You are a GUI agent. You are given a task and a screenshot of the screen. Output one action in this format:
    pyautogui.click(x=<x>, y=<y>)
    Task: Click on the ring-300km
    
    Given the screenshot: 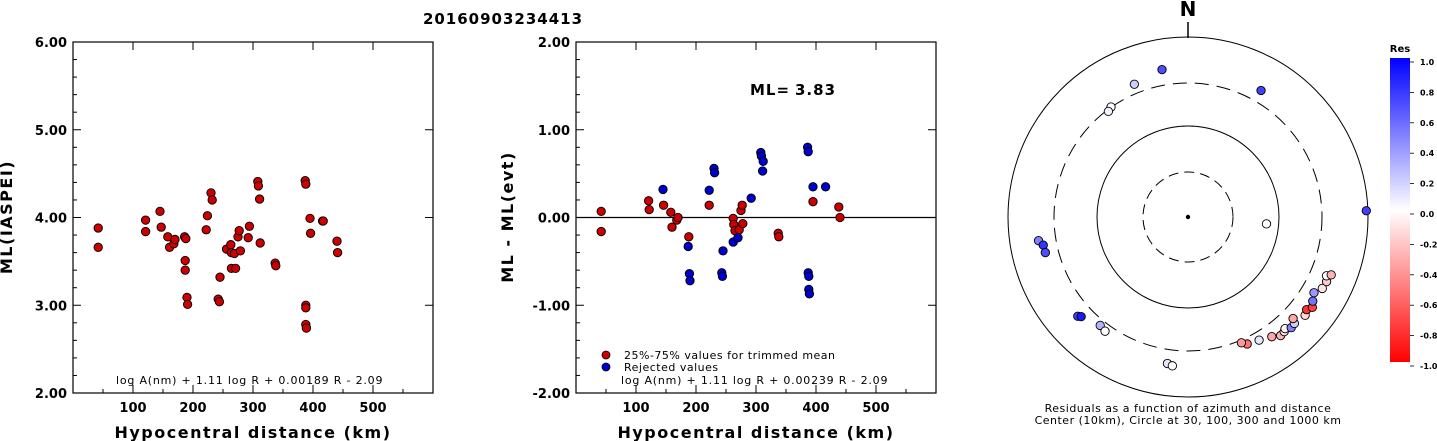 What is the action you would take?
    pyautogui.click(x=1188, y=217)
    